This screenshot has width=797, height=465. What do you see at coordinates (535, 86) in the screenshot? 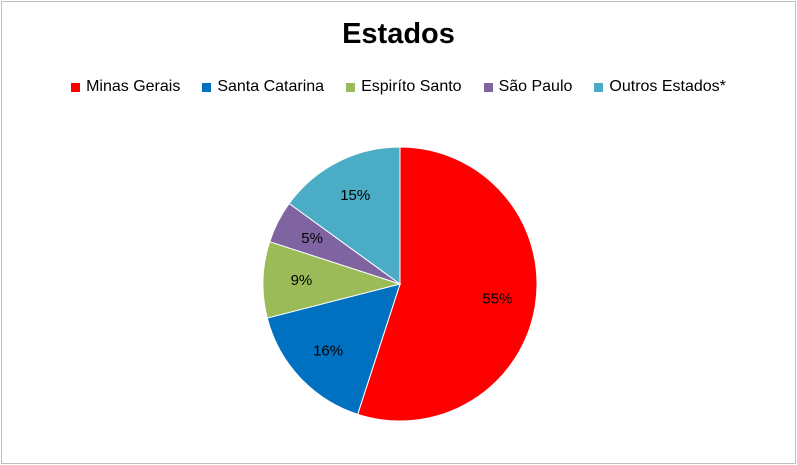
I see `legend-label: São Paulo` at bounding box center [535, 86].